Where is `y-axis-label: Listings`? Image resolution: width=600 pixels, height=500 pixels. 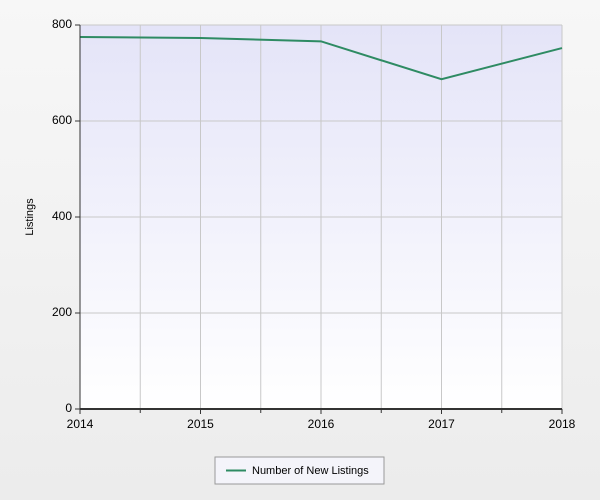
y-axis-label: Listings is located at coordinates (30, 217).